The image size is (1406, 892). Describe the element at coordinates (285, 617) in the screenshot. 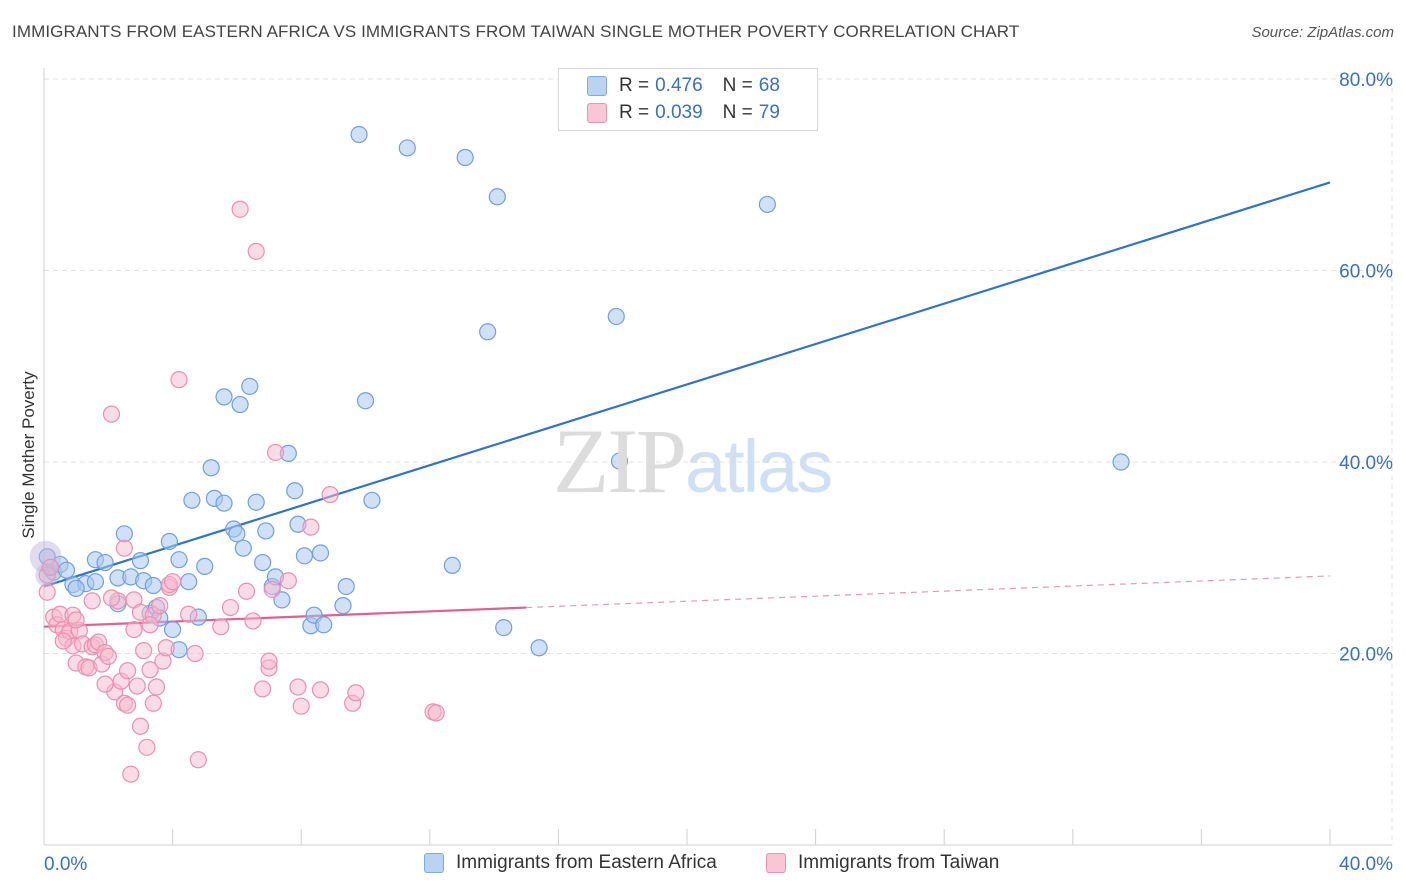

I see `trend-line-taiwan` at that location.